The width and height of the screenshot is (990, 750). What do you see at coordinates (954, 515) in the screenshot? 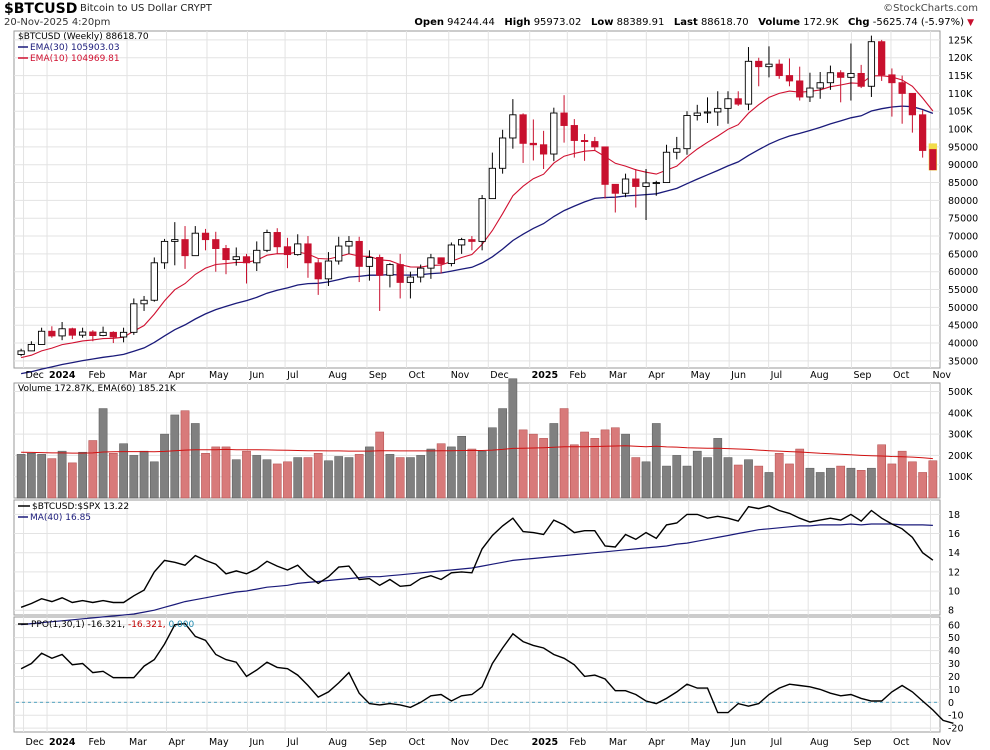
I see `ratio-y-tick-label: 18` at bounding box center [954, 515].